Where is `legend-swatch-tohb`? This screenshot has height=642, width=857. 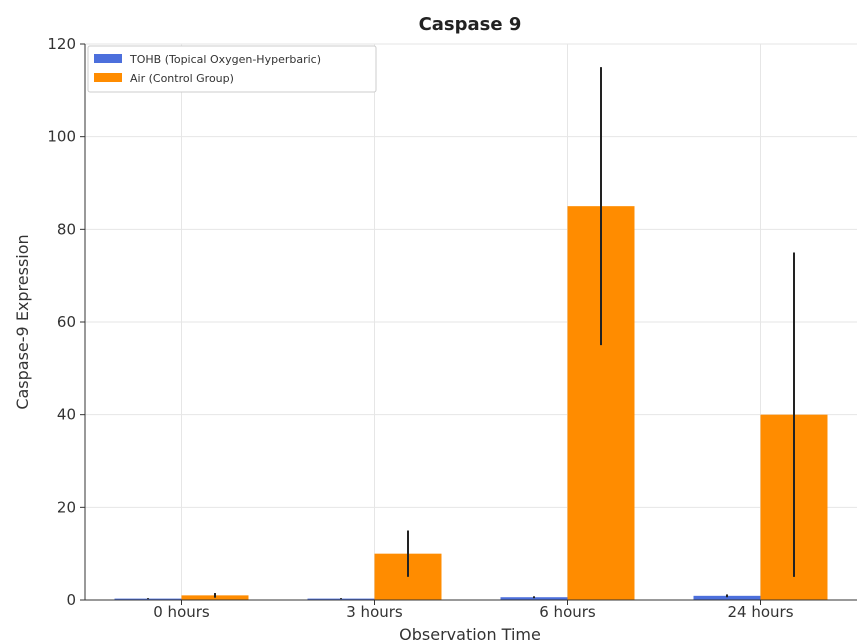 legend-swatch-tohb is located at coordinates (108, 58).